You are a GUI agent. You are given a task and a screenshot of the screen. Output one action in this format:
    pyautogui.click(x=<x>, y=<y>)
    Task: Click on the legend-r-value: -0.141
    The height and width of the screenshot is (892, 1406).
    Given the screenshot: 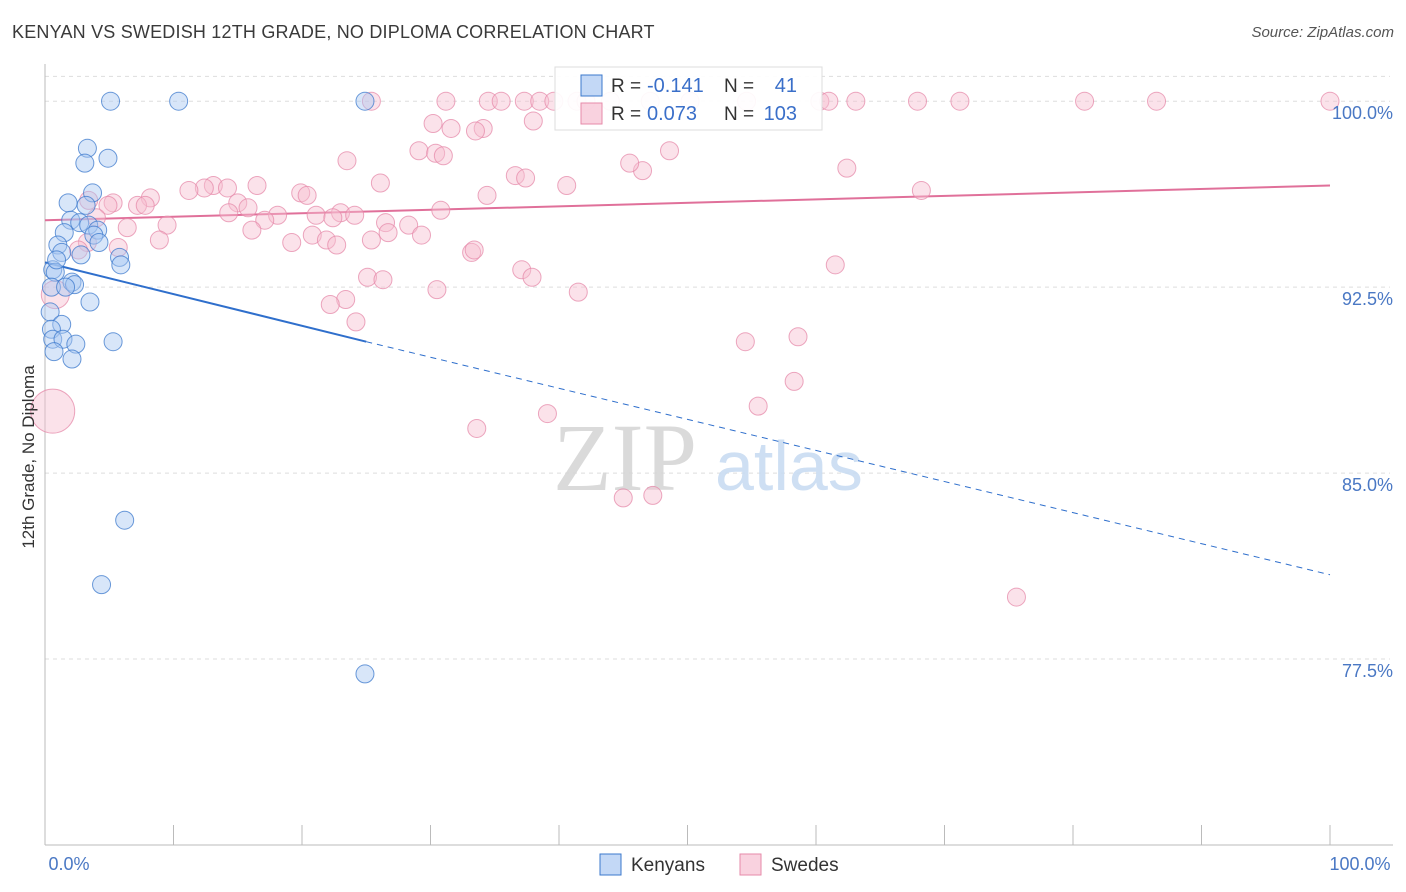 What is the action you would take?
    pyautogui.click(x=675, y=86)
    